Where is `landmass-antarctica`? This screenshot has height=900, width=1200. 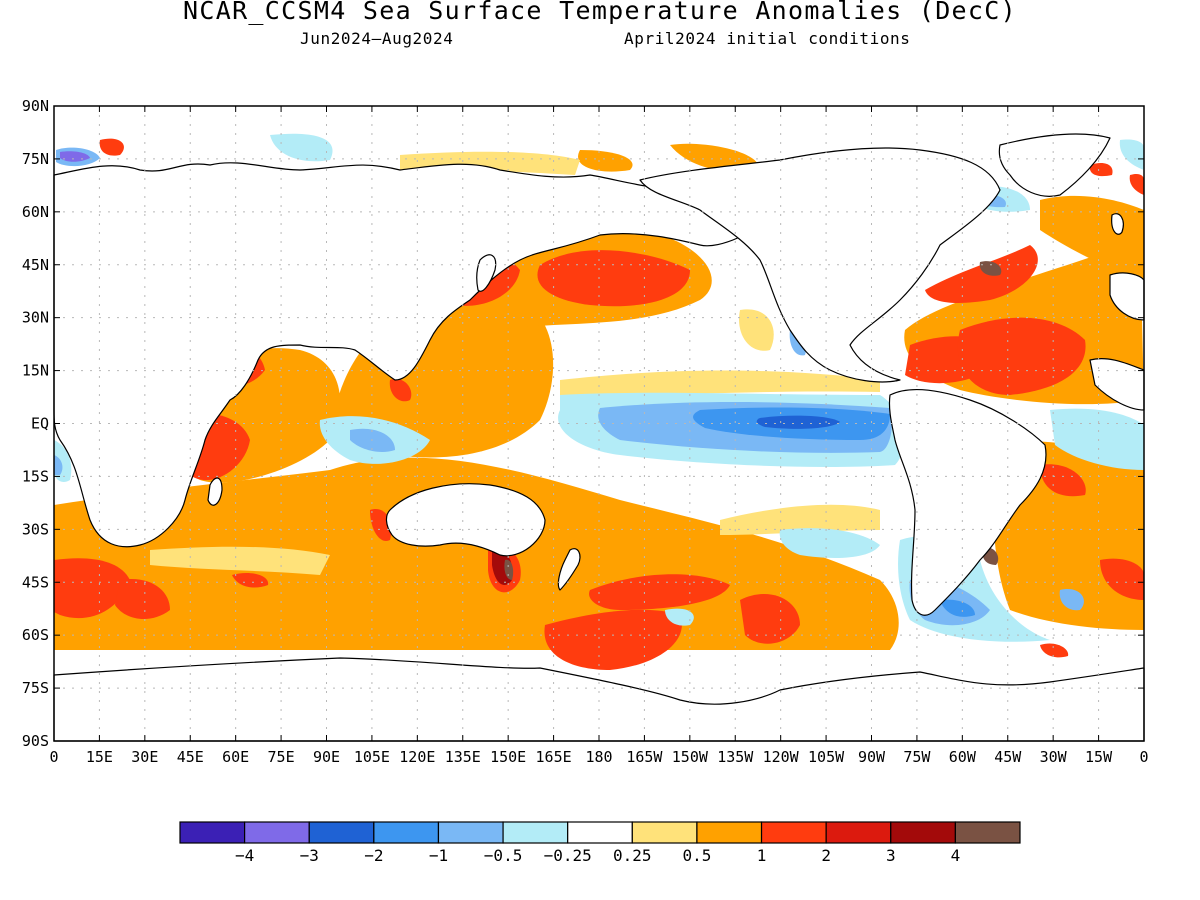 landmass-antarctica is located at coordinates (599, 699).